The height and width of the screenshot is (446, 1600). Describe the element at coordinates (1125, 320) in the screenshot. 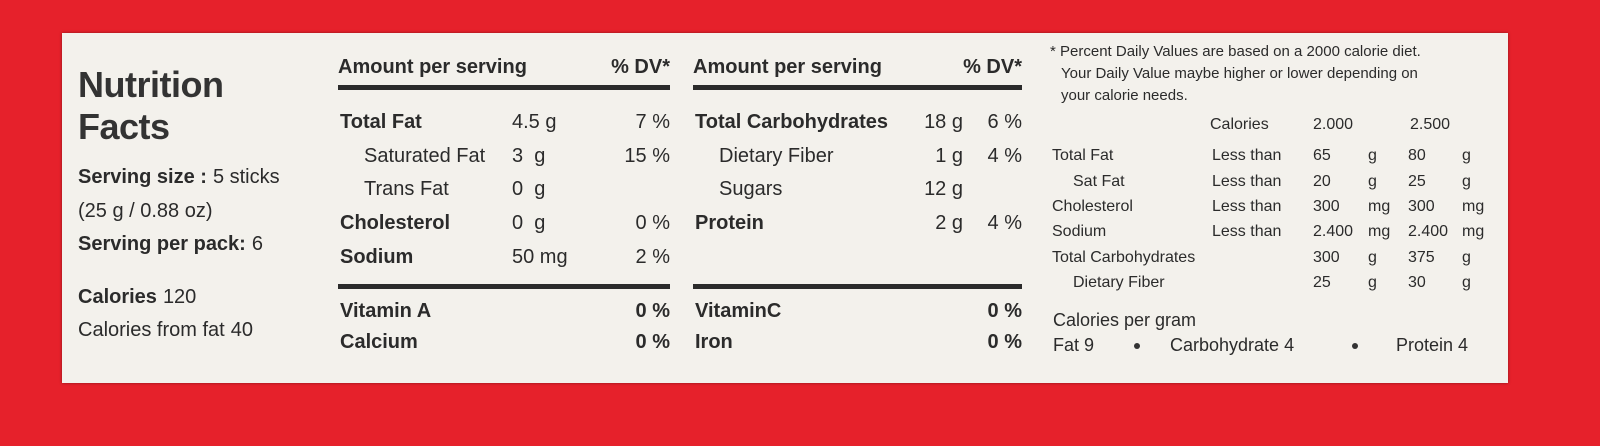

I see `per-gram-label: Calories per gram` at that location.